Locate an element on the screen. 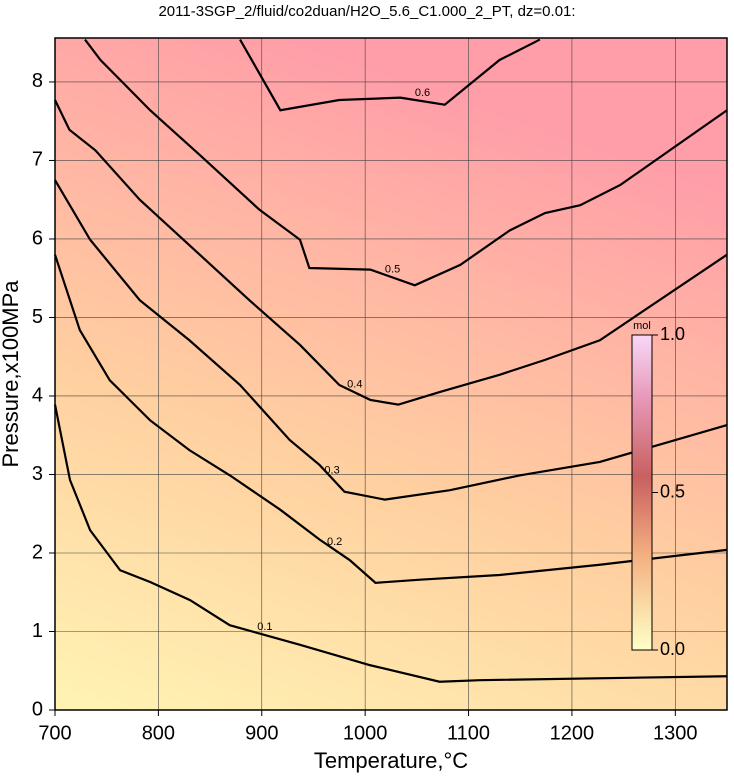 This screenshot has height=776, width=734. x-tick-label: 900 is located at coordinates (261, 733).